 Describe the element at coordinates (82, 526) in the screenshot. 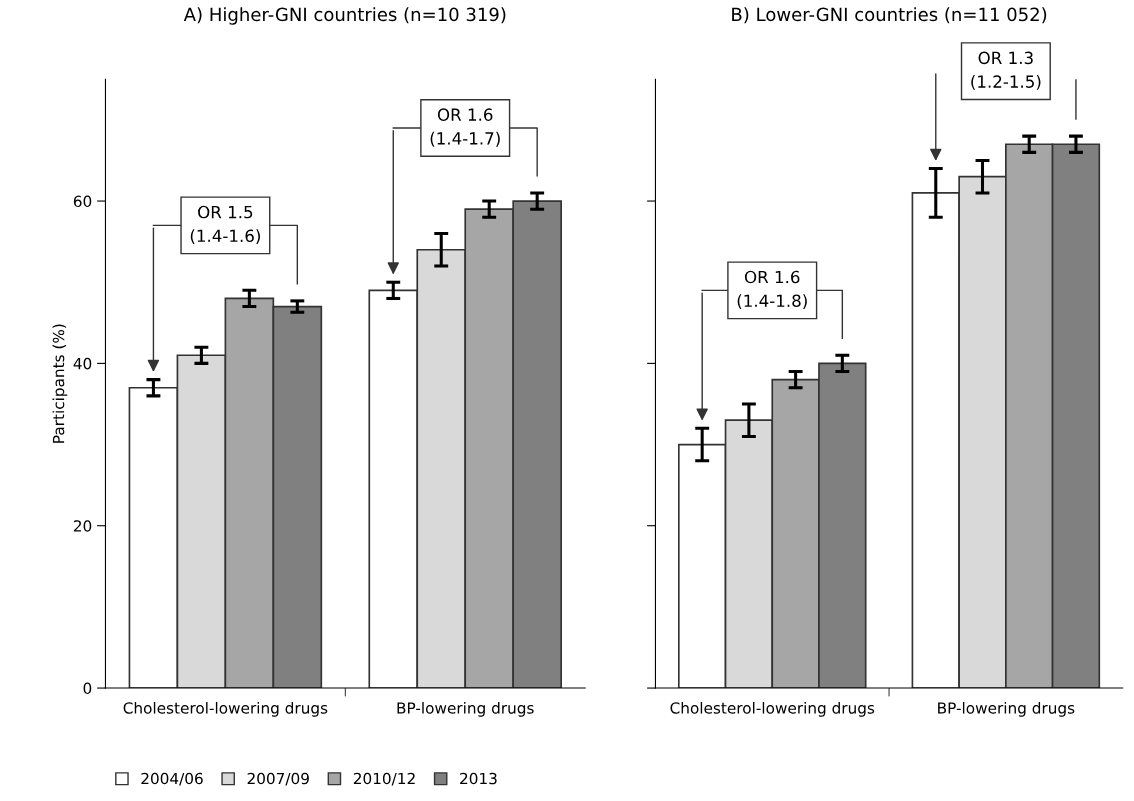

I see `y-tick-label: 20` at that location.